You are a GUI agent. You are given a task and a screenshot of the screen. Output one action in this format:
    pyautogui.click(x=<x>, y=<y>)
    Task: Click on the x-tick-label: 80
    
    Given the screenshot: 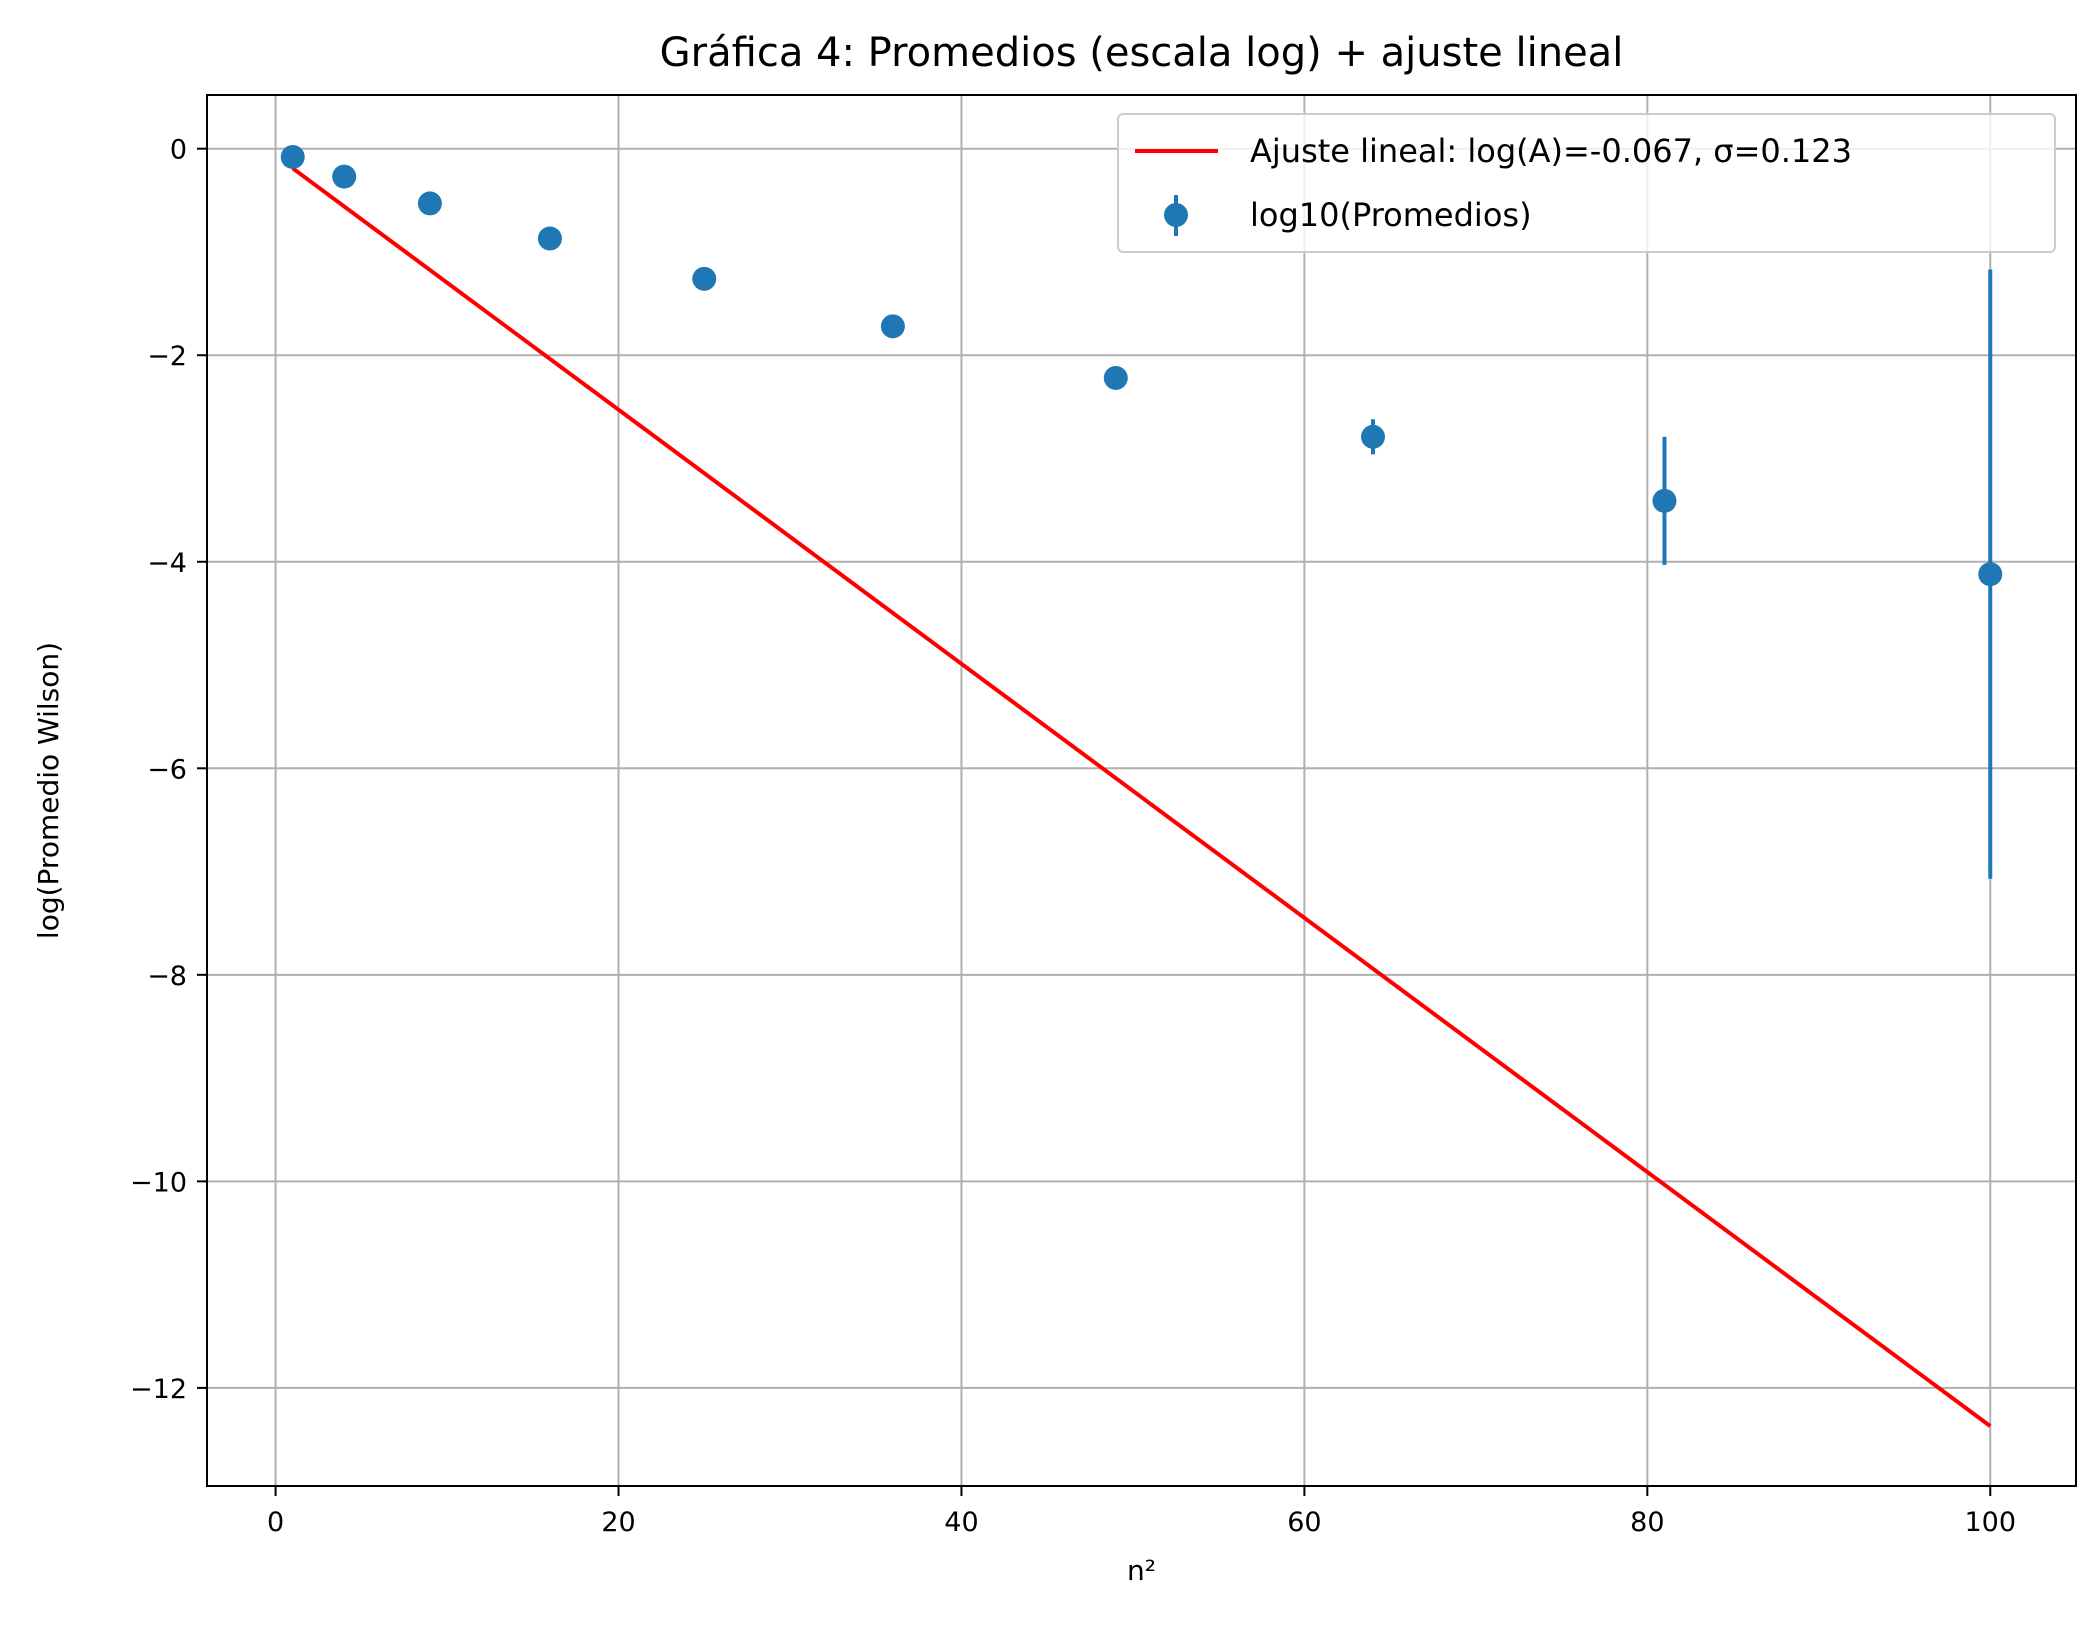 What is the action you would take?
    pyautogui.click(x=1647, y=1522)
    